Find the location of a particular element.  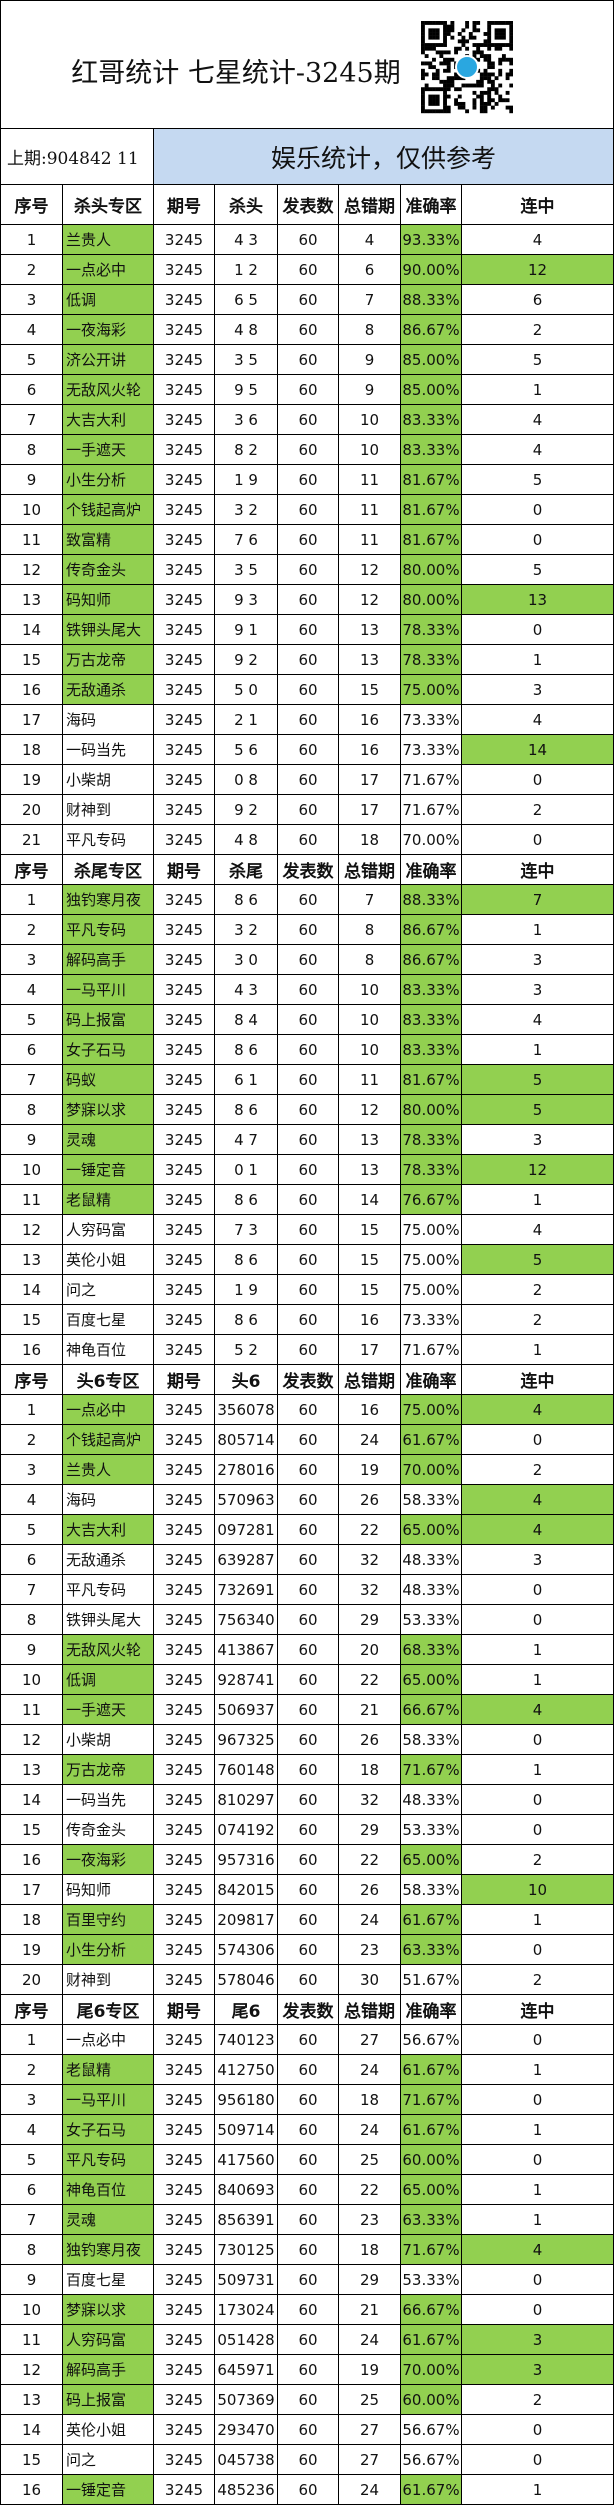

cell-number: 3 5 is located at coordinates (246, 359).